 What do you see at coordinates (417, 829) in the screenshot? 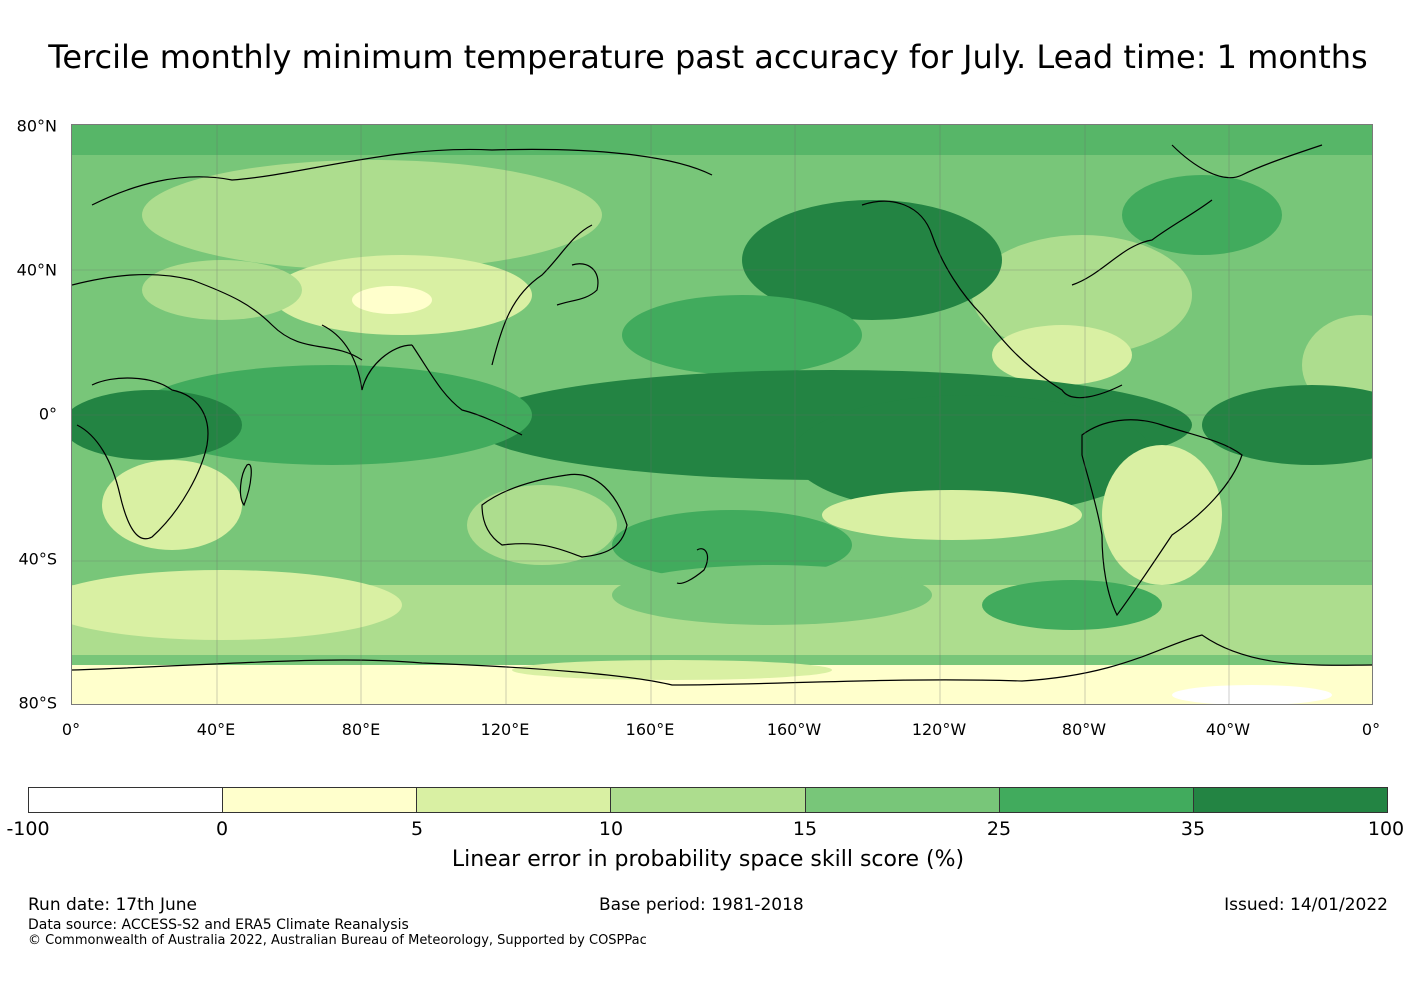
I see `colorbar-tick-3: 5` at bounding box center [417, 829].